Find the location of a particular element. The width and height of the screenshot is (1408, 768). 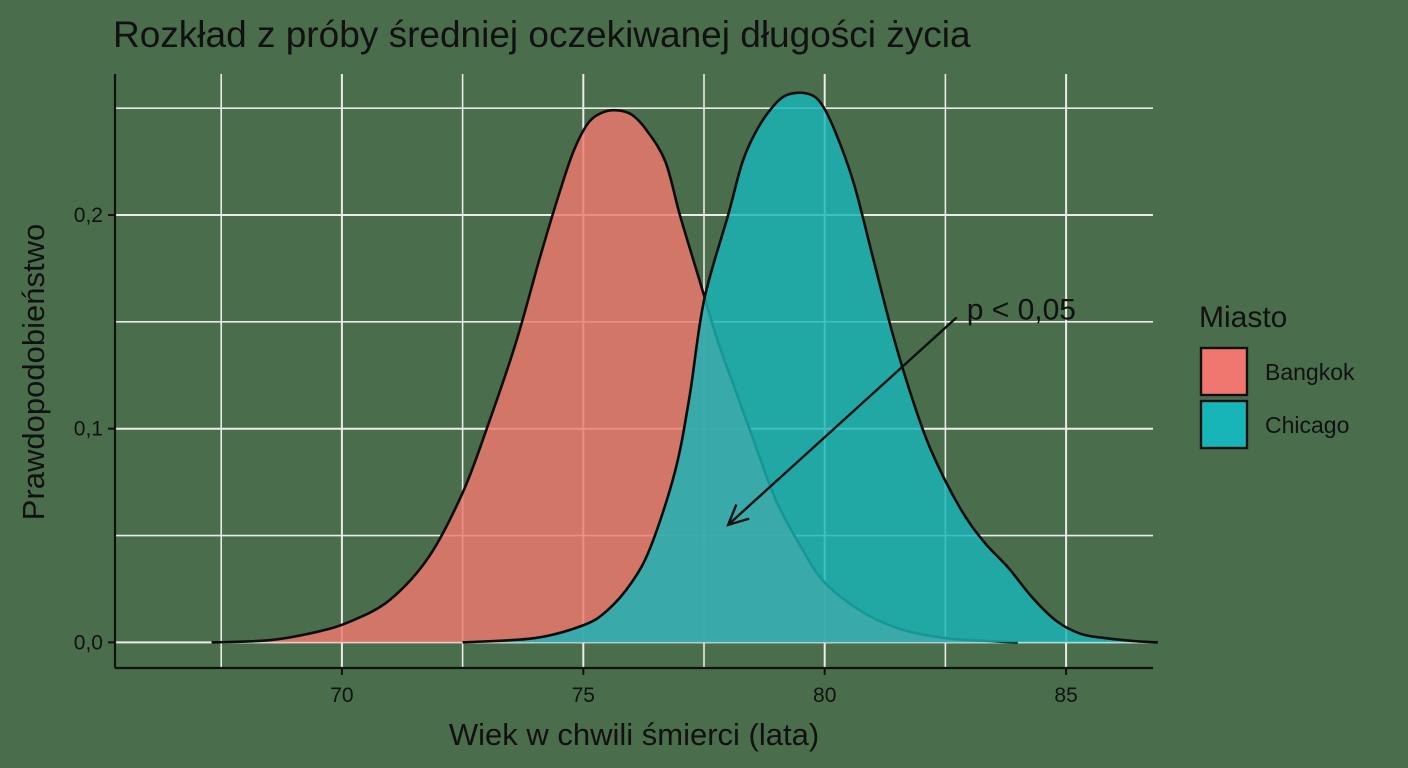

y-axis-title: Prawdopodobieństwo is located at coordinates (33, 372).